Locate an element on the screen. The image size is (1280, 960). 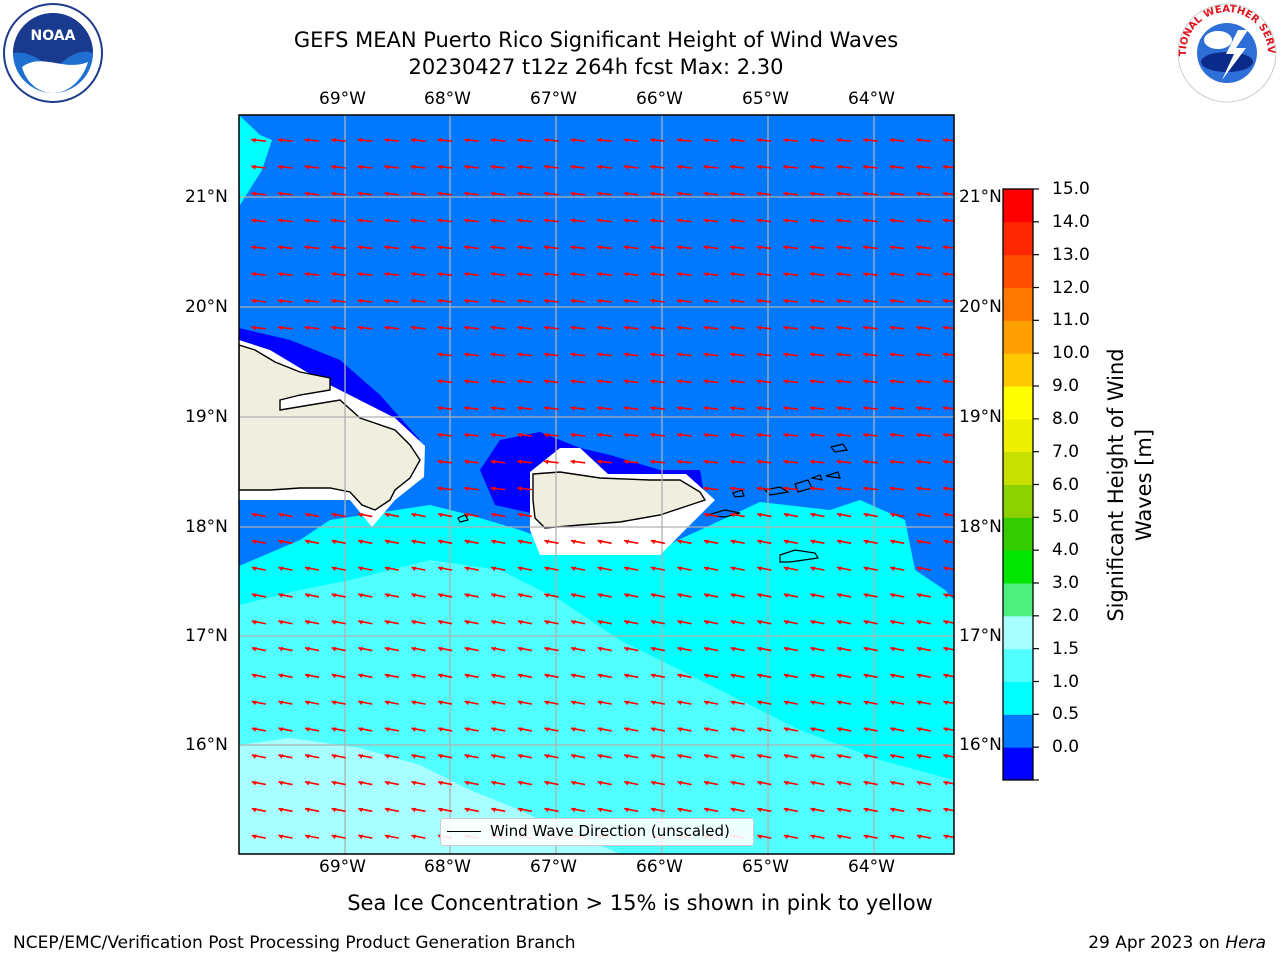
colorbar-segment is located at coordinates (1018, 337).